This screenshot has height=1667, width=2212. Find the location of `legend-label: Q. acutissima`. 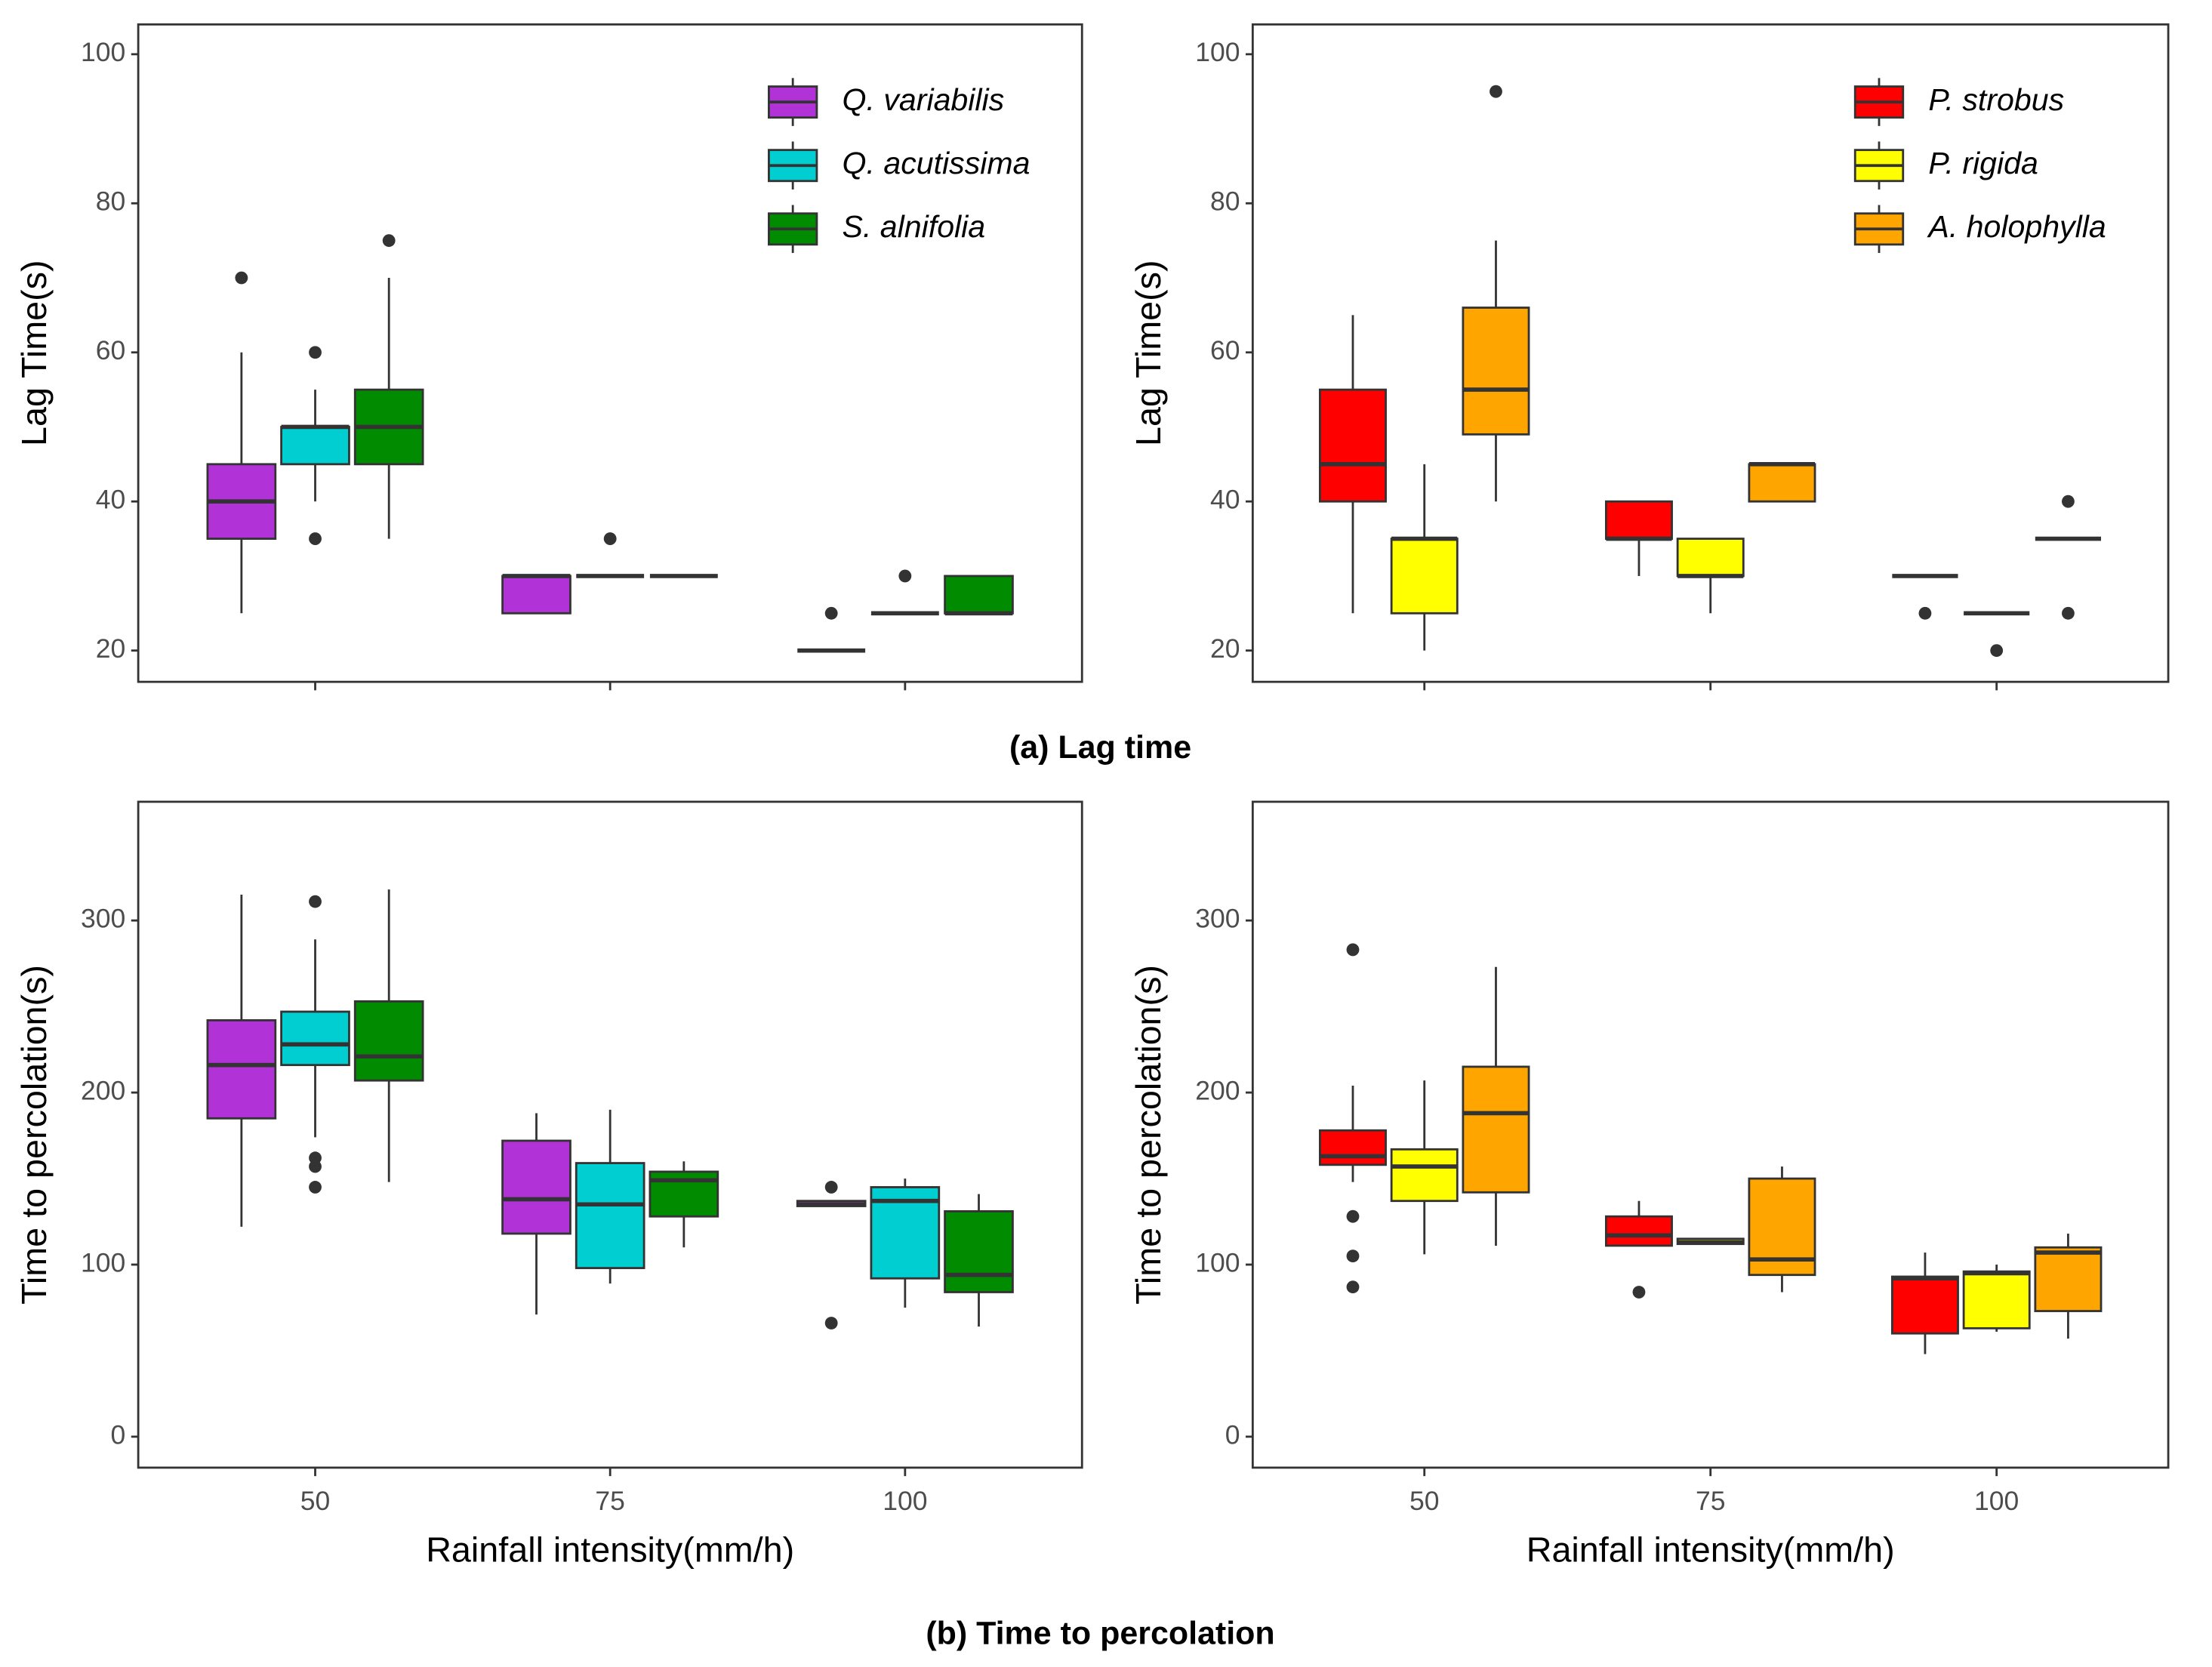

legend-label: Q. acutissima is located at coordinates (937, 163).